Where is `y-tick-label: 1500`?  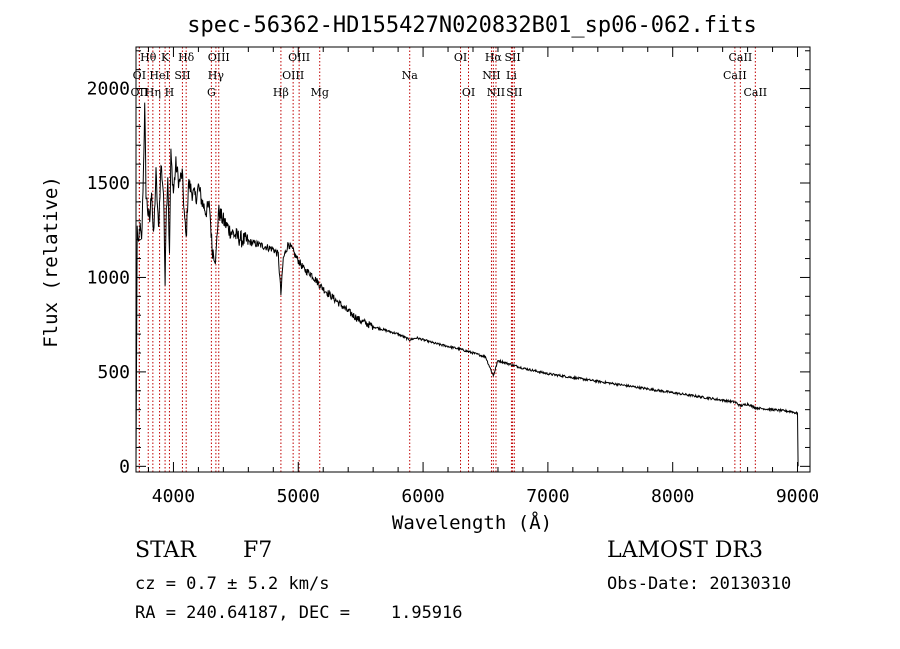 y-tick-label: 1500 is located at coordinates (108, 183).